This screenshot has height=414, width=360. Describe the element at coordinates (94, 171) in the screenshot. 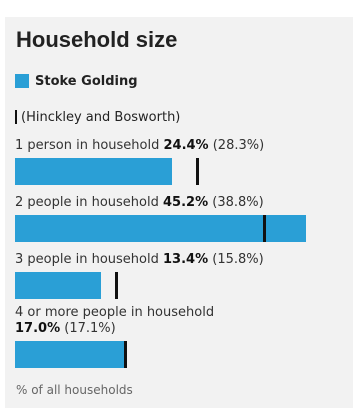

I see `bar-stoke-golding-1-person` at that location.